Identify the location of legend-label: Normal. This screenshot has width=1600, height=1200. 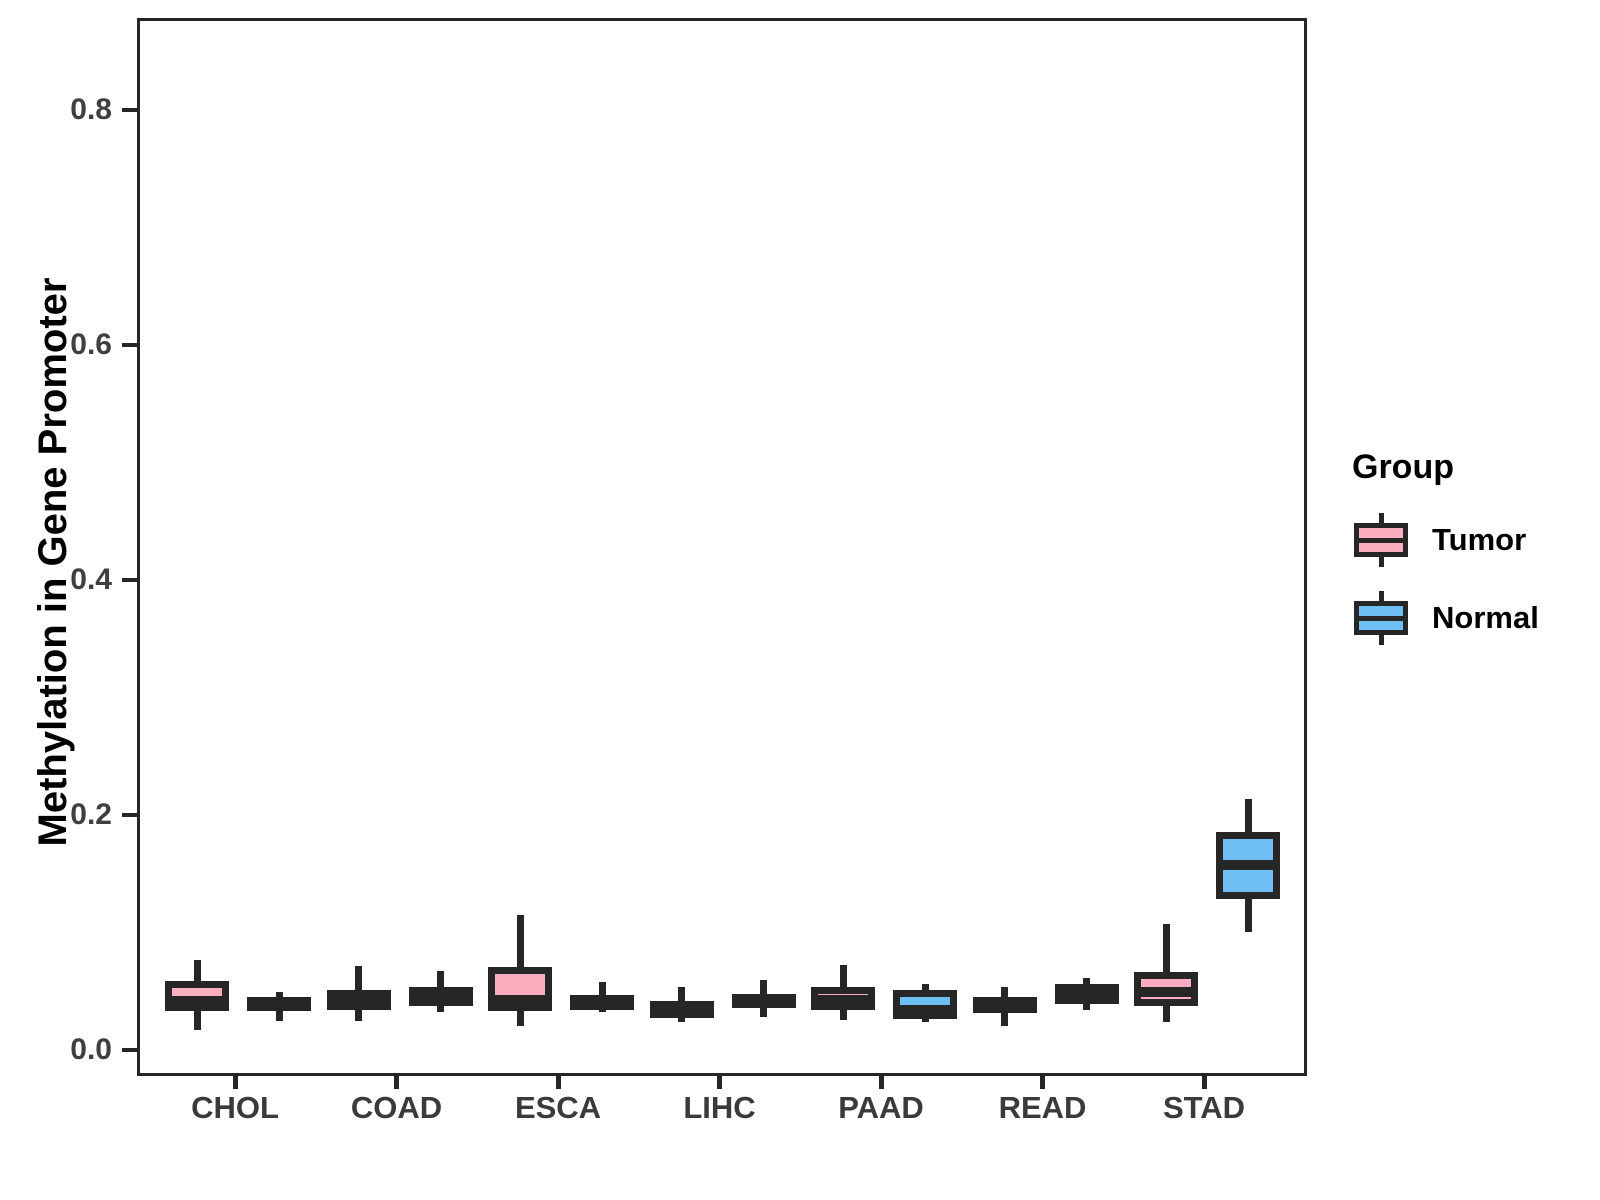
(1485, 617).